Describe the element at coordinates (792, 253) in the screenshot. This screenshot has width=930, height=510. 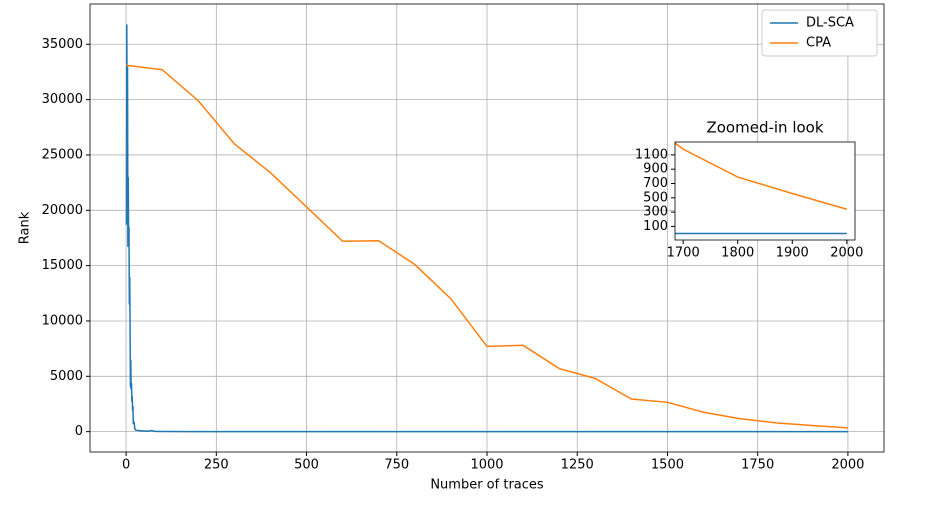
I see `x-tick-label: 1900` at that location.